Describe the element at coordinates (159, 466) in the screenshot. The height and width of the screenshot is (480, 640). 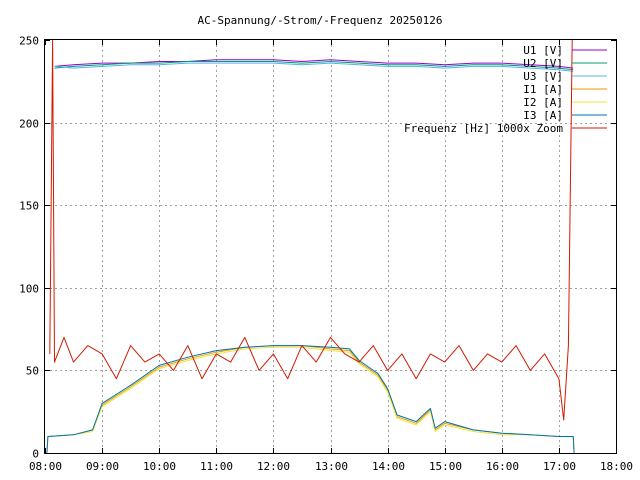
I see `x-tick-label: 10:00` at that location.